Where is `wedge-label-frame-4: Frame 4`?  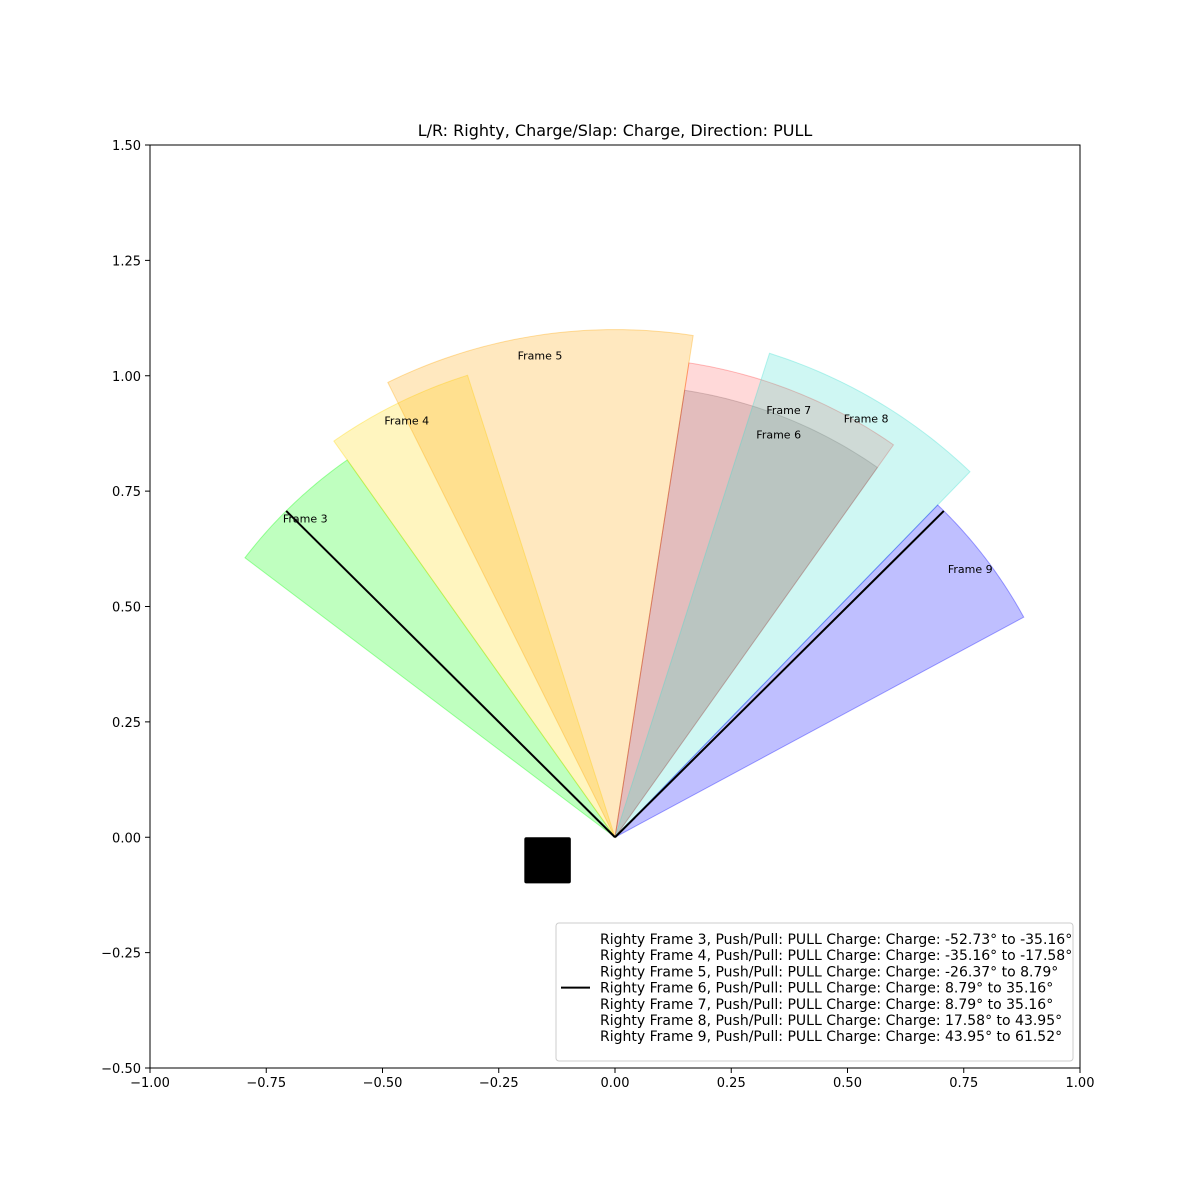
wedge-label-frame-4: Frame 4 is located at coordinates (406, 420).